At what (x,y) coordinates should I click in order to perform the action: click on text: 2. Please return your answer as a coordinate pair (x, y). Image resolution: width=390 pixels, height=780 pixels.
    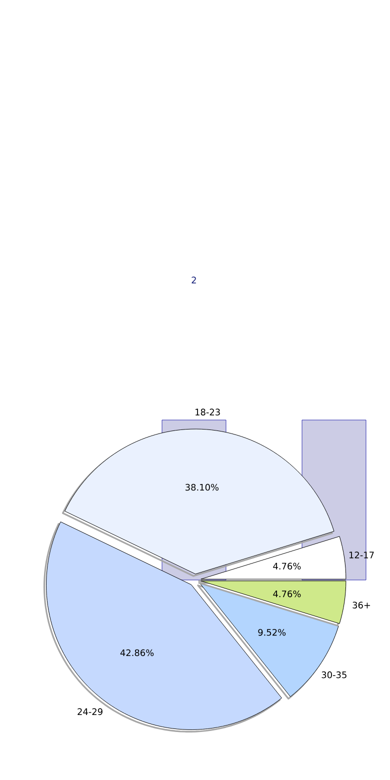
    Looking at the image, I should click on (194, 280).